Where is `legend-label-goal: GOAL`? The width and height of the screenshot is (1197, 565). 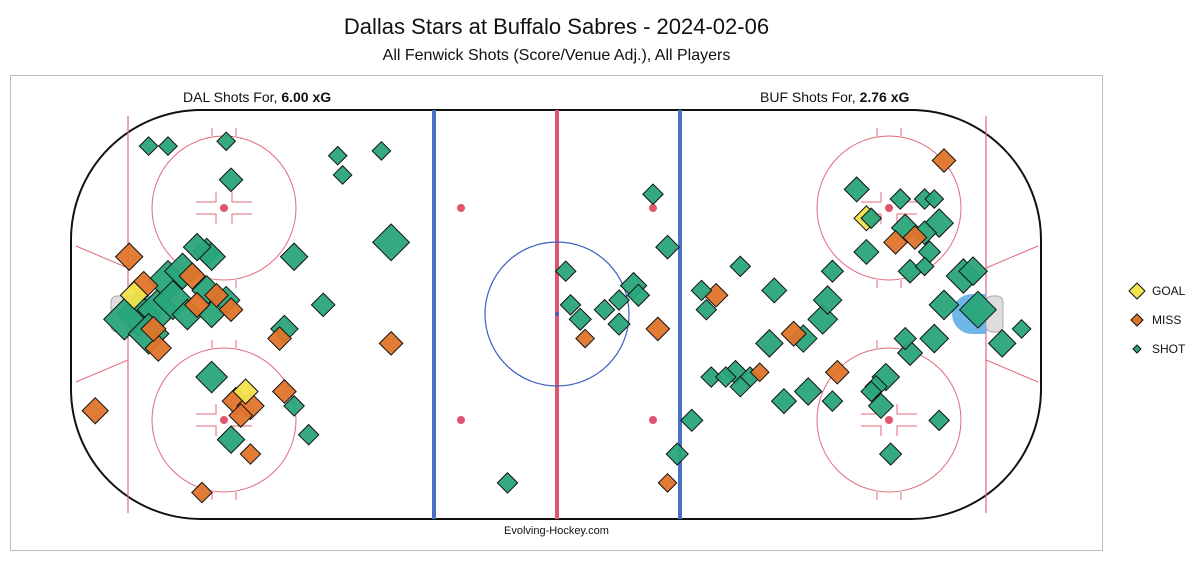 legend-label-goal: GOAL is located at coordinates (1169, 290).